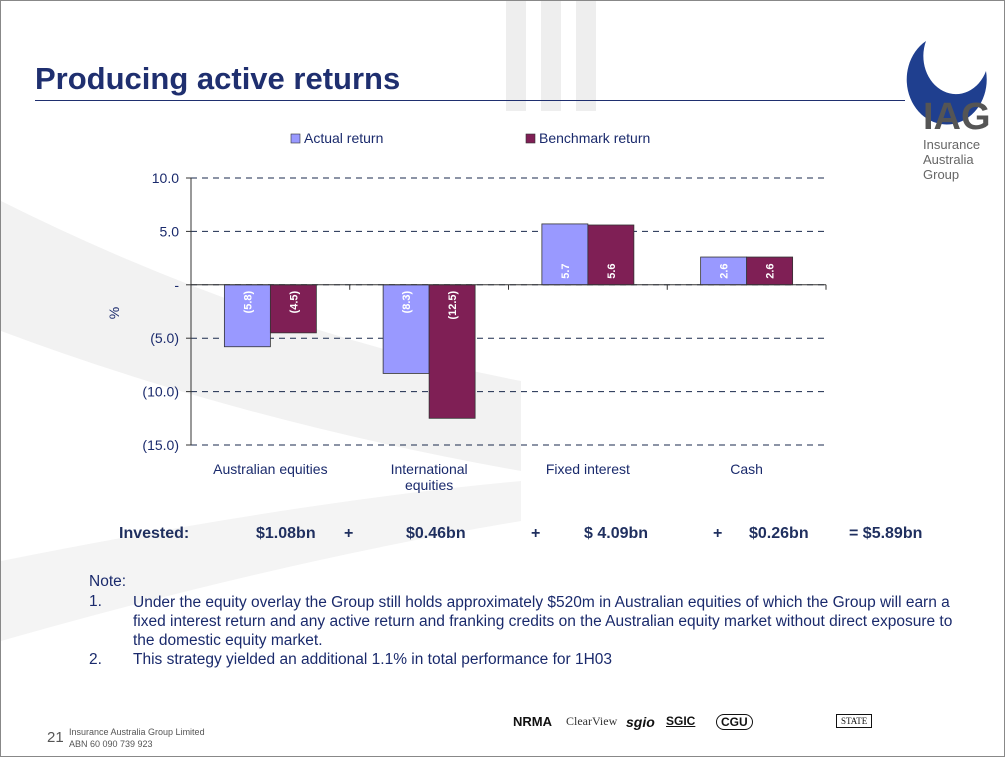 This screenshot has width=1005, height=757. Describe the element at coordinates (137, 732) in the screenshot. I see `footer-company: Insurance Australia Group Limited` at that location.